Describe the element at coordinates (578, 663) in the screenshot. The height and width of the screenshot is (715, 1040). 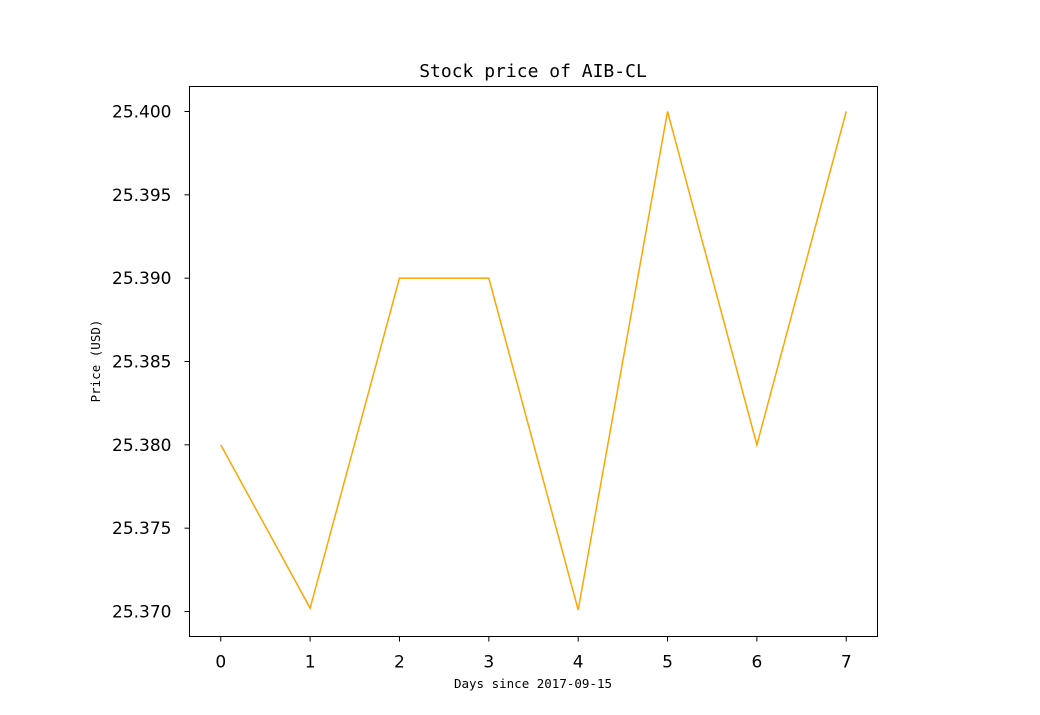
I see `x-tick-label: 4` at that location.